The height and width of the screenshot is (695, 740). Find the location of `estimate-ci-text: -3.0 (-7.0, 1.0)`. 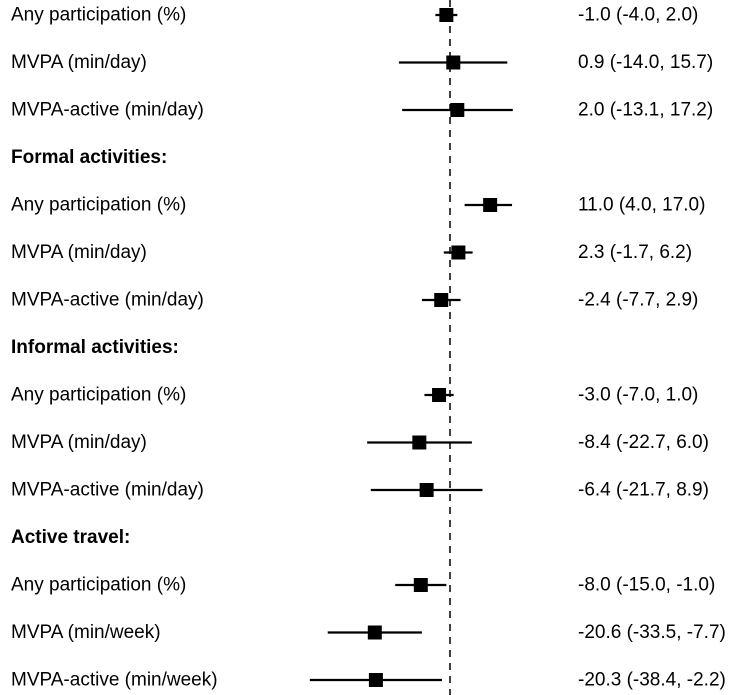

estimate-ci-text: -3.0 (-7.0, 1.0) is located at coordinates (638, 395).